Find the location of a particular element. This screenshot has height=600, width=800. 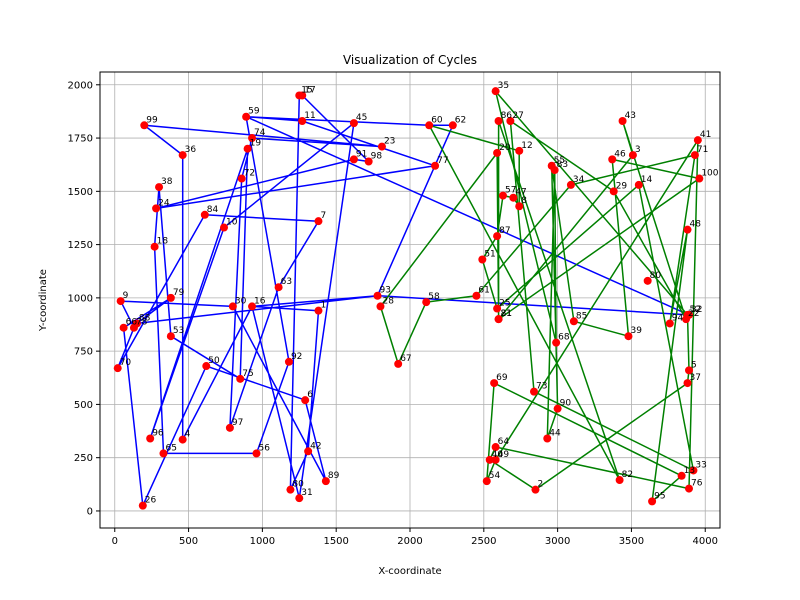

point-label: 94 is located at coordinates (678, 318).